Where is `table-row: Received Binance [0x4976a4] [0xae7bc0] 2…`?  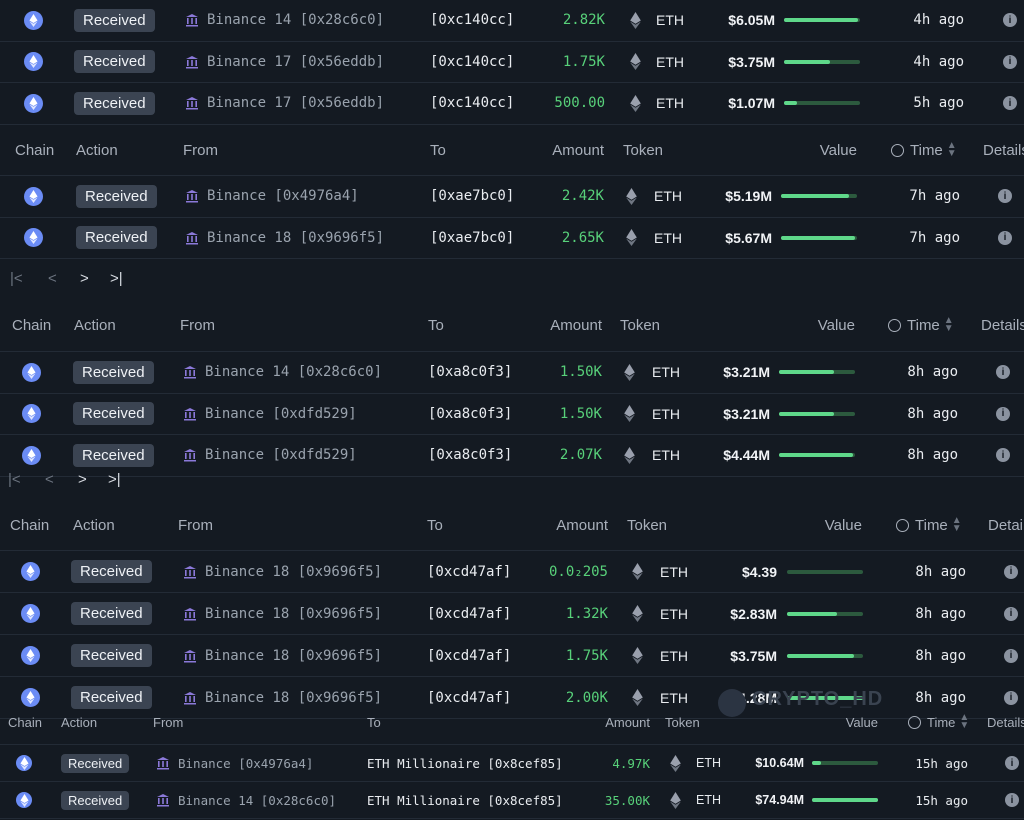
table-row: Received Binance [0x4976a4] [0xae7bc0] 2… is located at coordinates (512, 197).